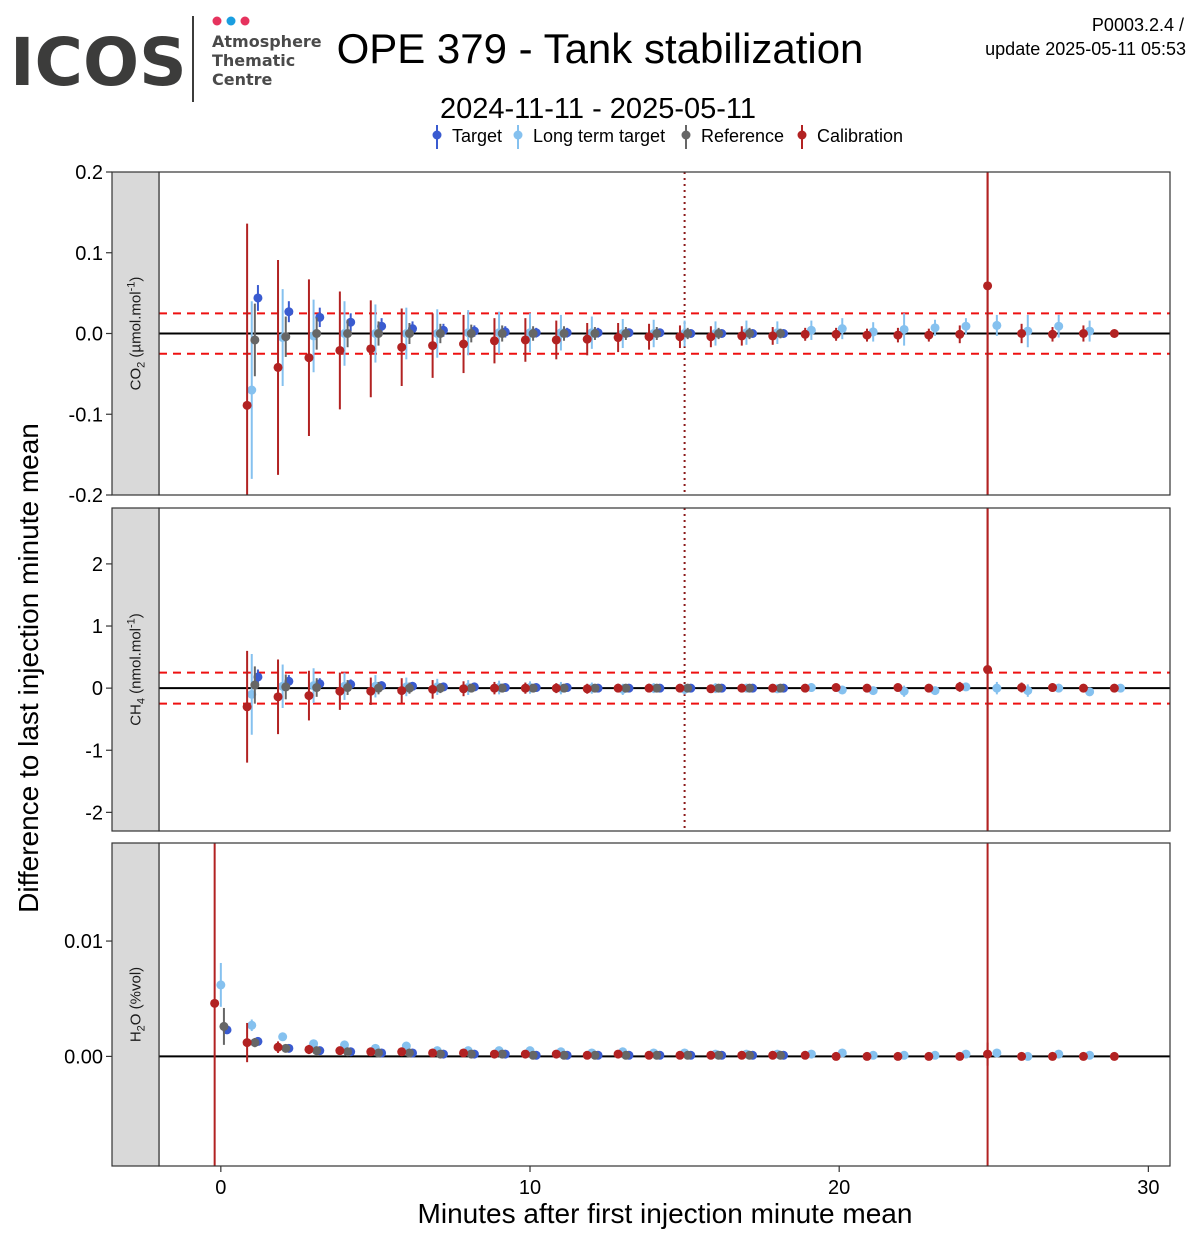 The height and width of the screenshot is (1245, 1200). What do you see at coordinates (97, 689) in the screenshot?
I see `y-tick-label: 0` at bounding box center [97, 689].